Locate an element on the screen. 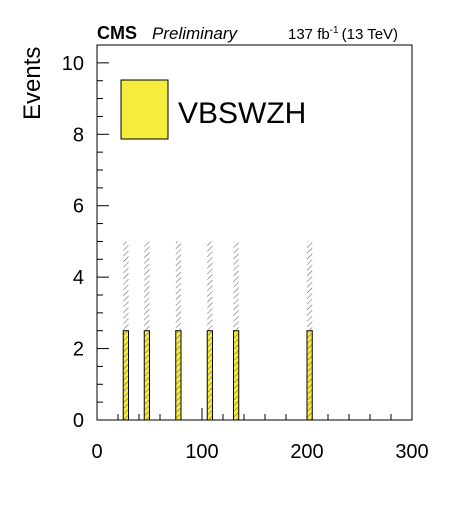 This screenshot has height=525, width=450. y-axis-ticks: 0 2 4 6 8 10 is located at coordinates (85, 242).